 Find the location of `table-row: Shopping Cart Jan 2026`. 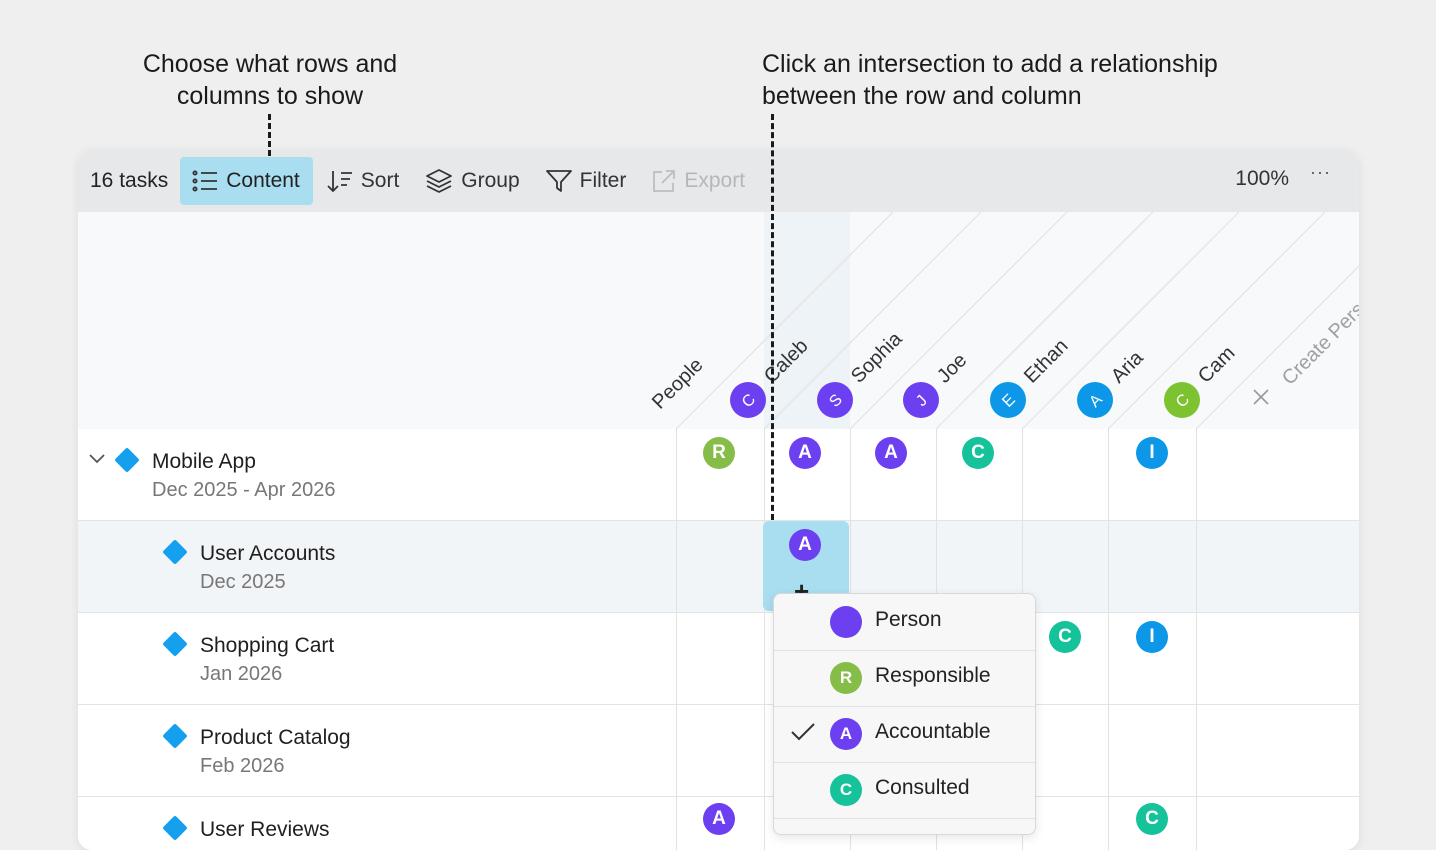

table-row: Shopping Cart Jan 2026 is located at coordinates (718, 659).